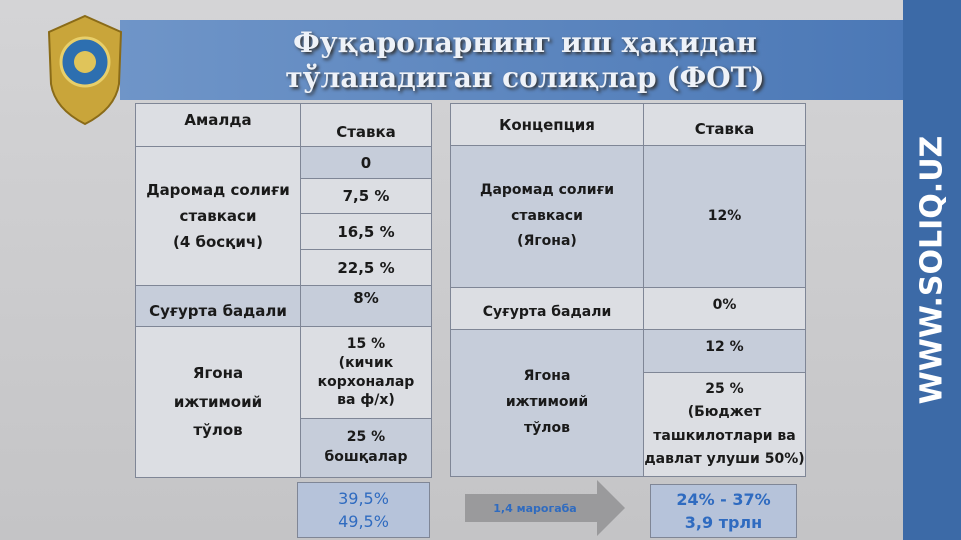  Describe the element at coordinates (366, 306) in the screenshot. I see `rate: 8%` at that location.